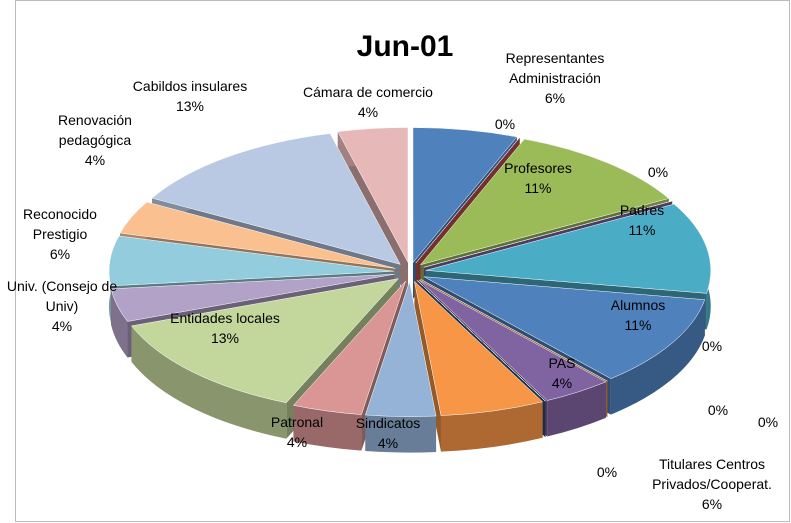  I want to click on category-label: Patronal, so click(297, 422).